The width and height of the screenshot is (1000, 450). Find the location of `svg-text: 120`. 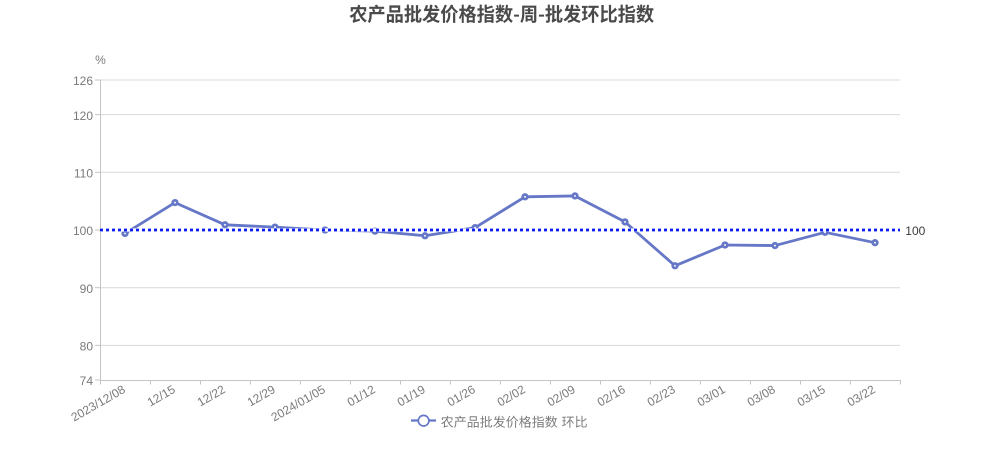

svg-text: 120 is located at coordinates (83, 116).